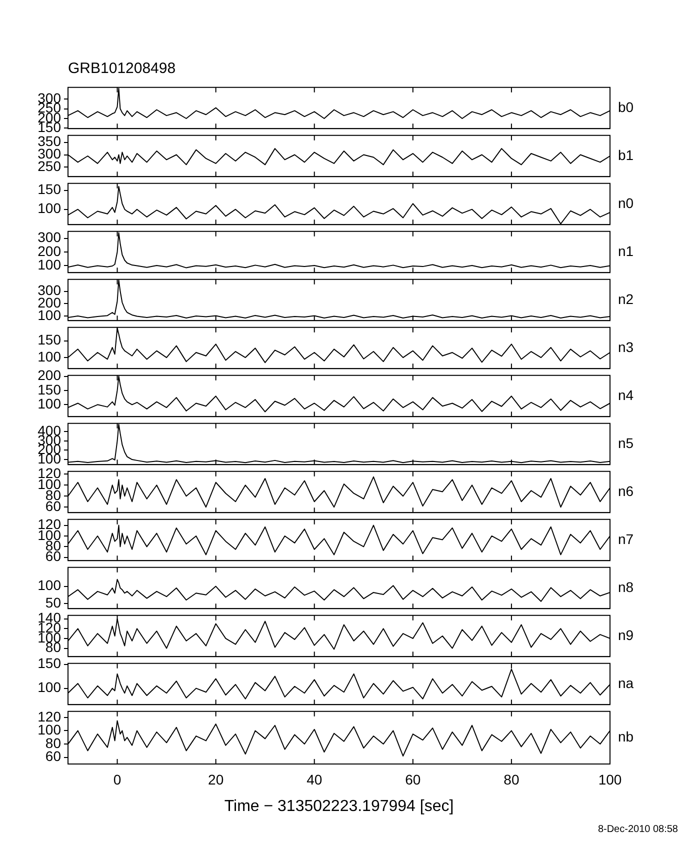  I want to click on x-tick-label: 0, so click(117, 779).